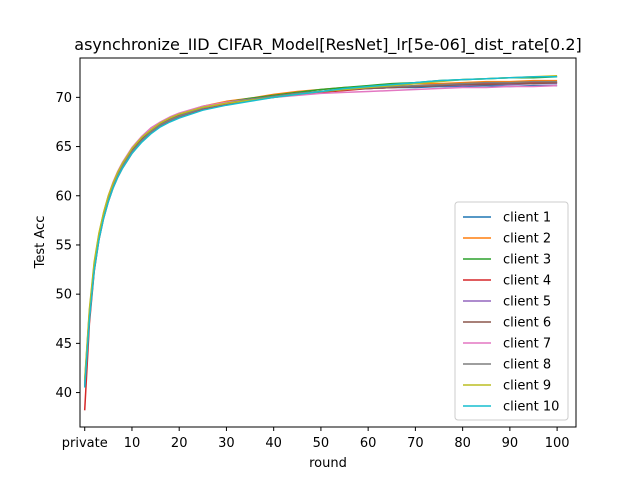 The height and width of the screenshot is (485, 640). What do you see at coordinates (527, 260) in the screenshot?
I see `legend-entry-label: client 3` at bounding box center [527, 260].